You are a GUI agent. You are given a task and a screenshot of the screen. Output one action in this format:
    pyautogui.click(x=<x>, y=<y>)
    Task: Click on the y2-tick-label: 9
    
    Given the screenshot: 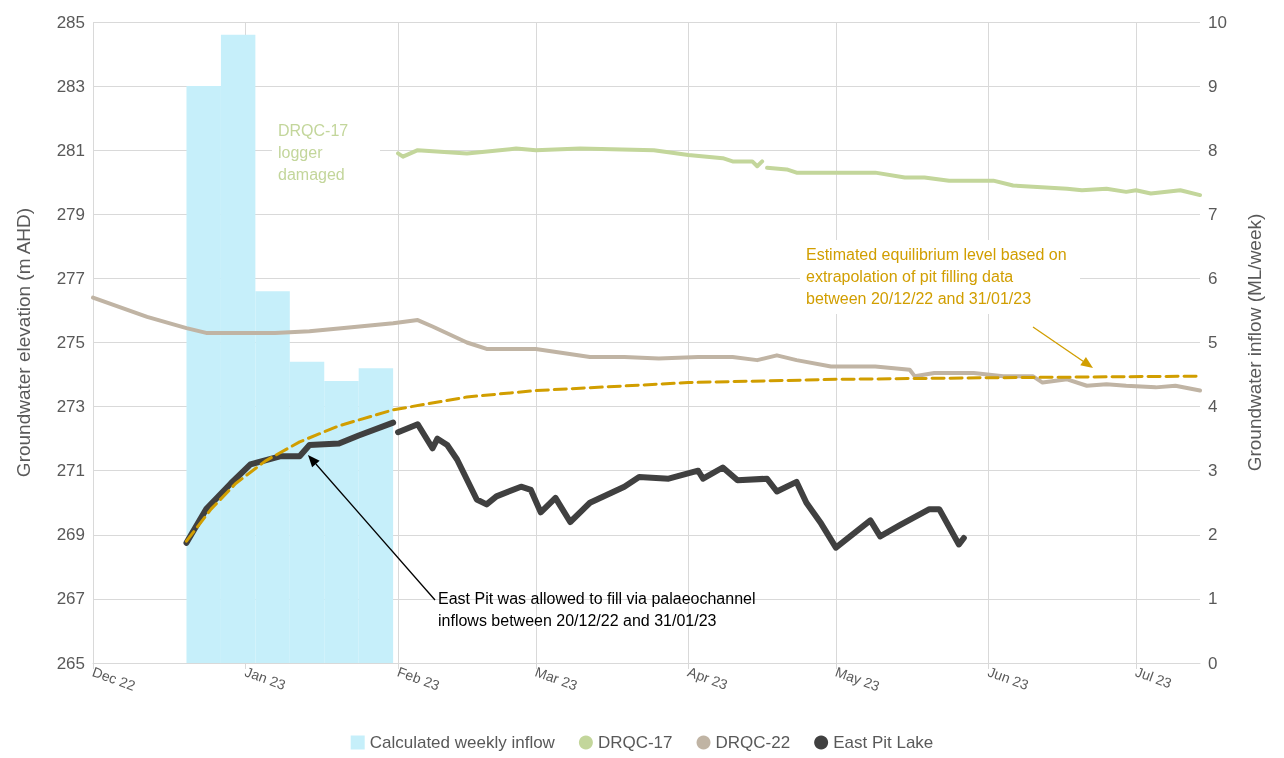 What is the action you would take?
    pyautogui.click(x=1213, y=86)
    